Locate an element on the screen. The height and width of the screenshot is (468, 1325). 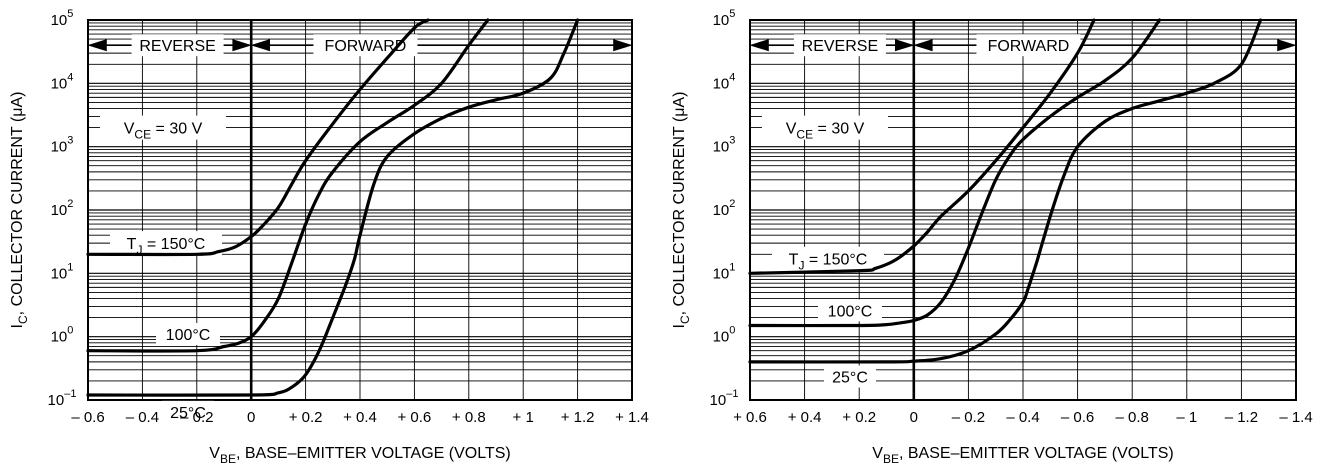
y-tick-label: 10¹ is located at coordinates (62, 271).